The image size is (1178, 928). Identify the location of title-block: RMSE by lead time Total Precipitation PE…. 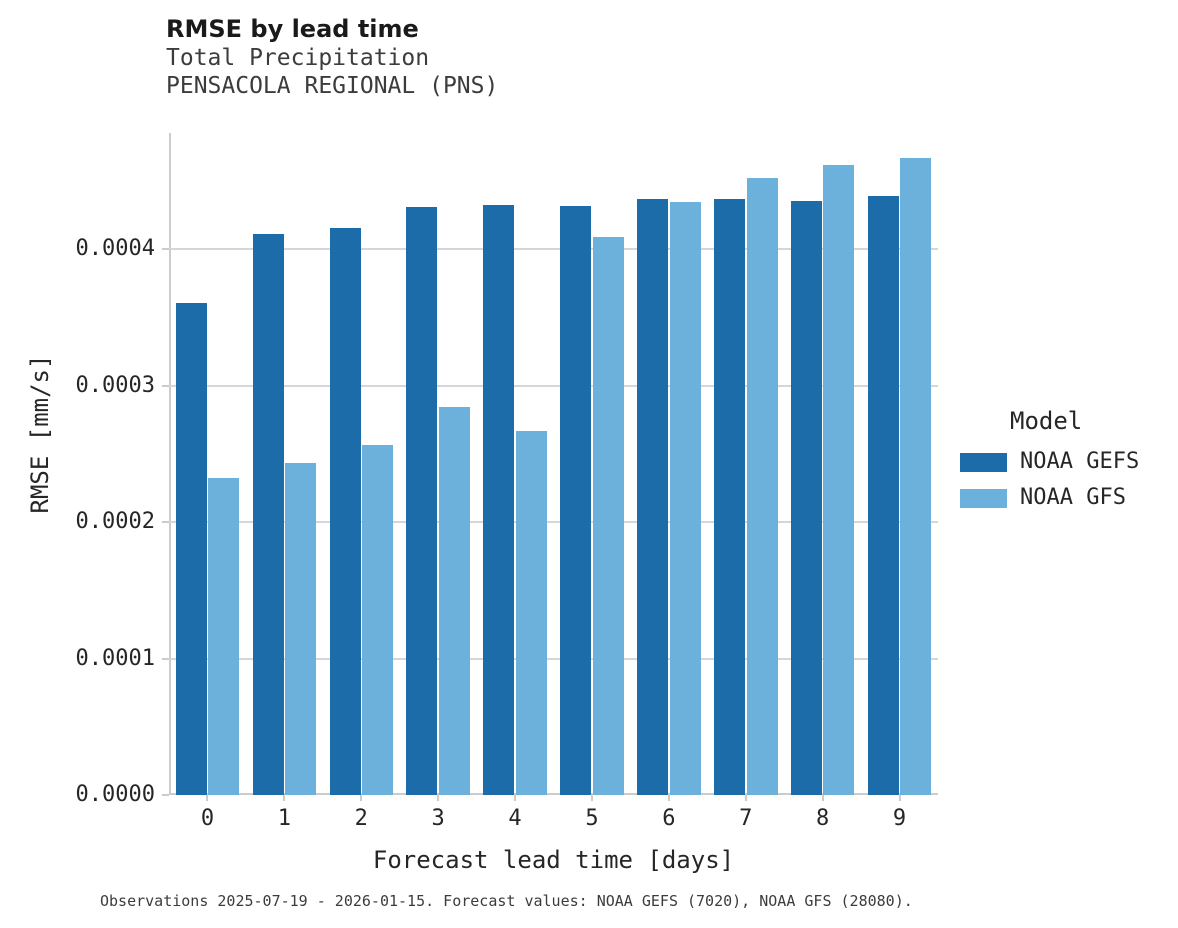
(546, 57).